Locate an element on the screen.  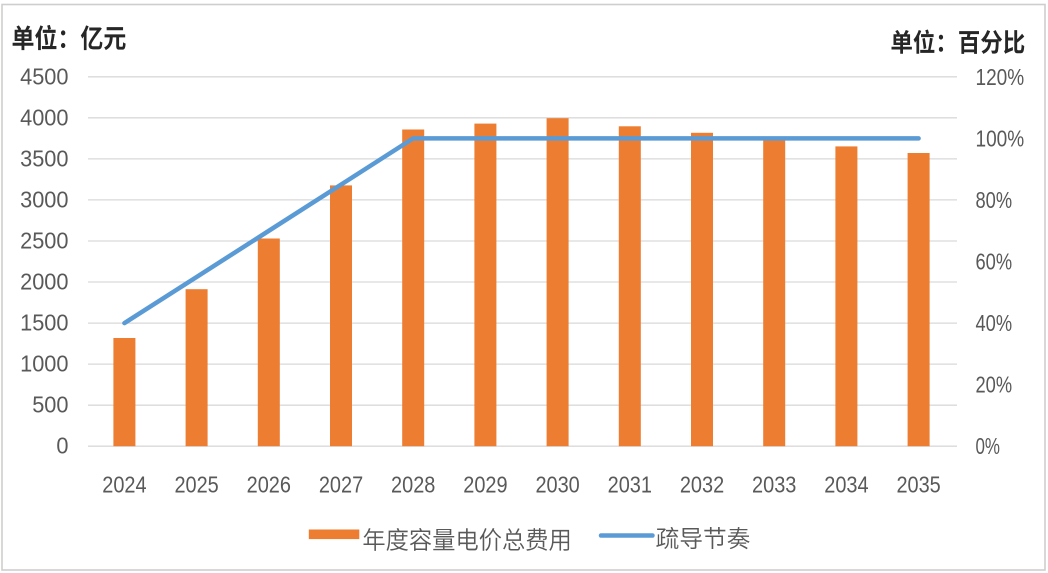
svg-text: 3000 is located at coordinates (44, 199).